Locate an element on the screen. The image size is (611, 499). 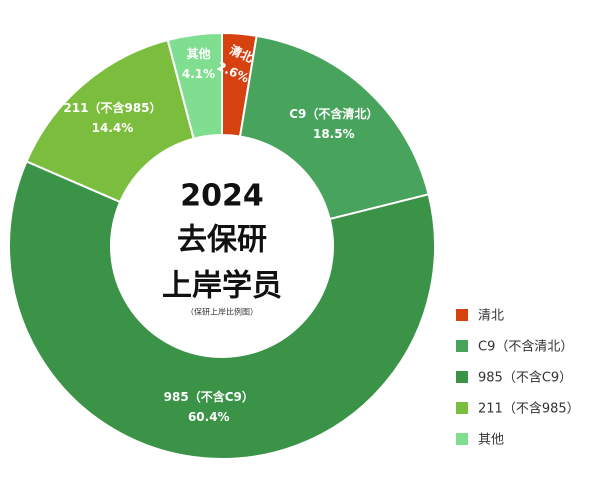
legend-label-3: 985（不含C9） is located at coordinates (525, 378).